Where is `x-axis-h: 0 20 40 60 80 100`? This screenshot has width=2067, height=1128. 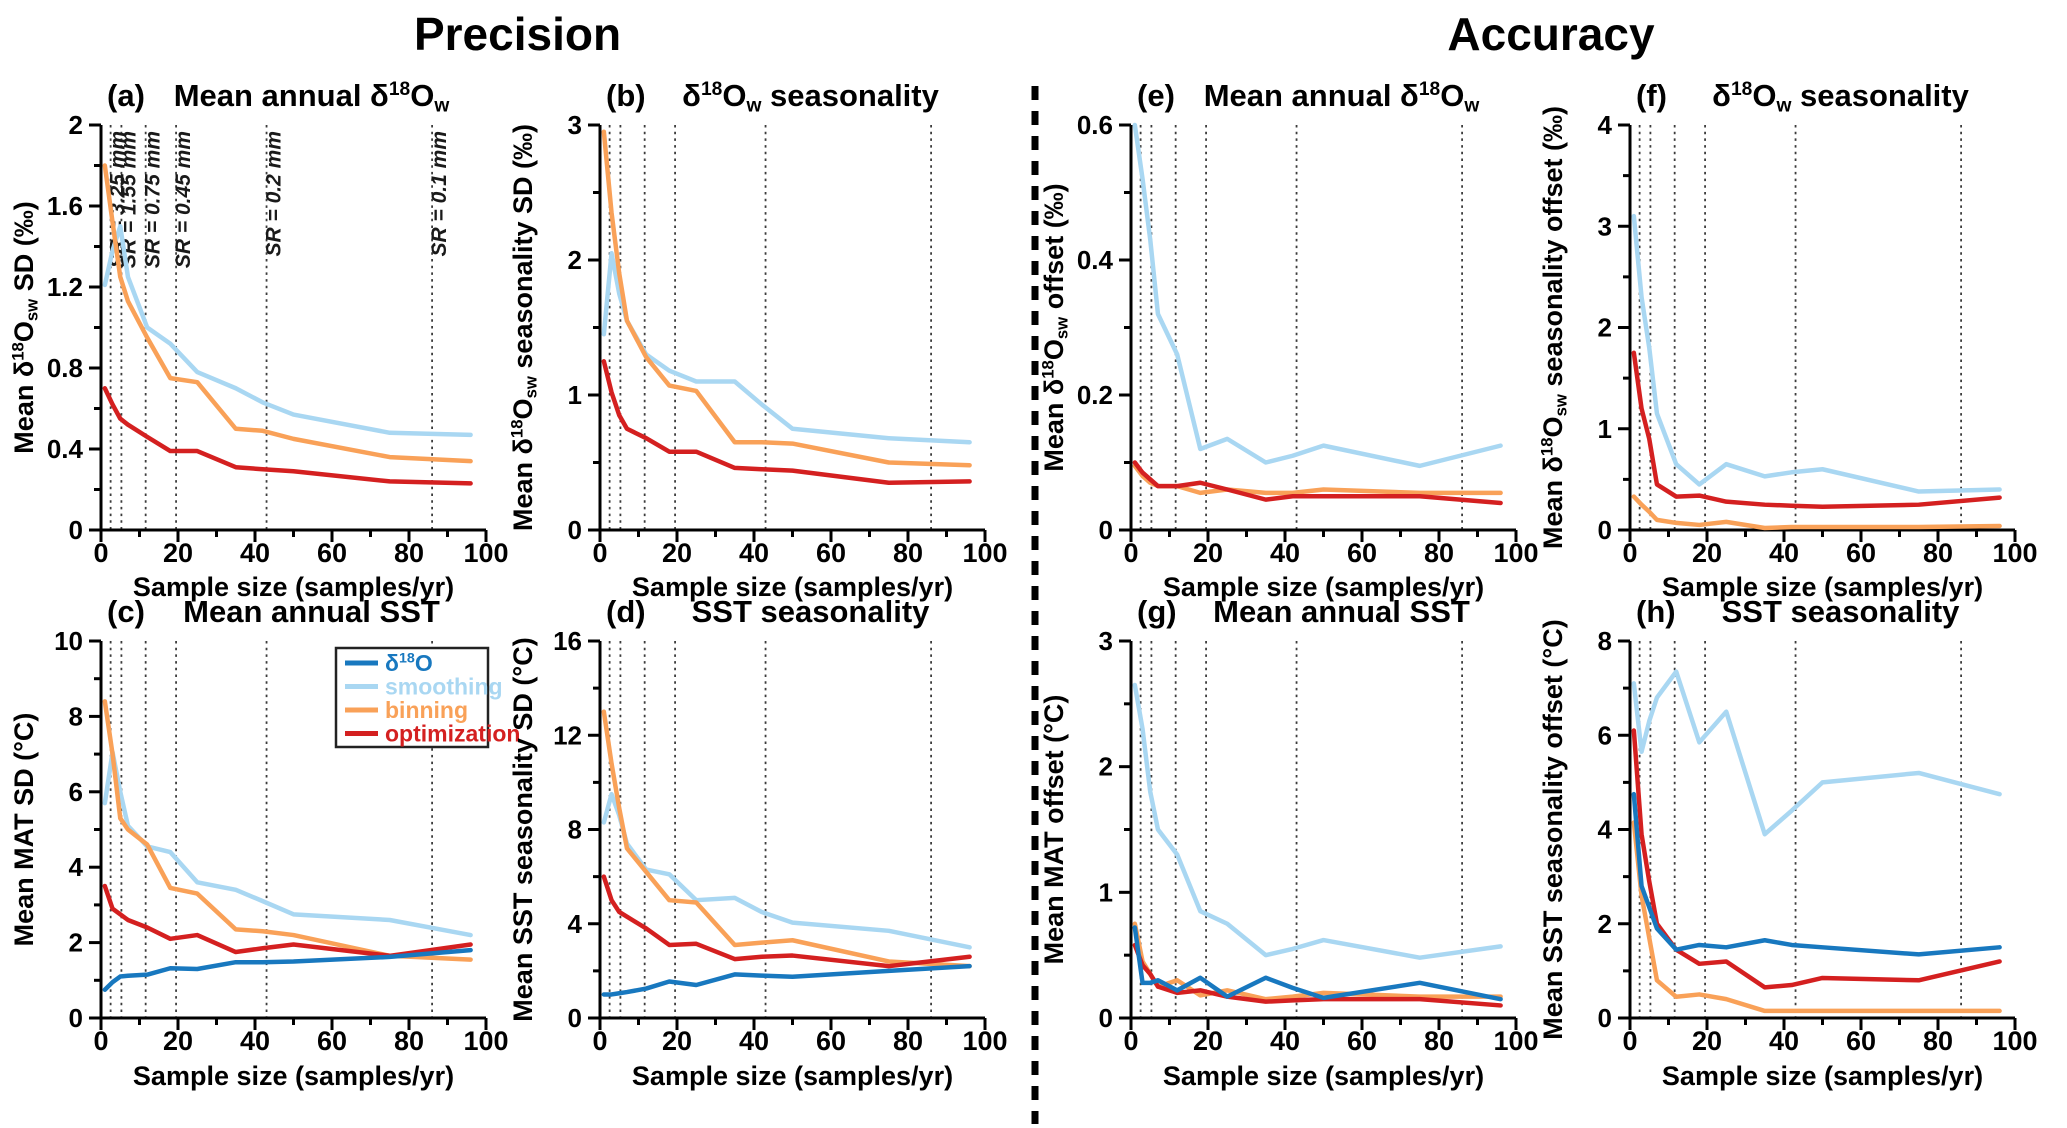
x-axis-h: 0 20 40 60 80 100 is located at coordinates (1830, 1037).